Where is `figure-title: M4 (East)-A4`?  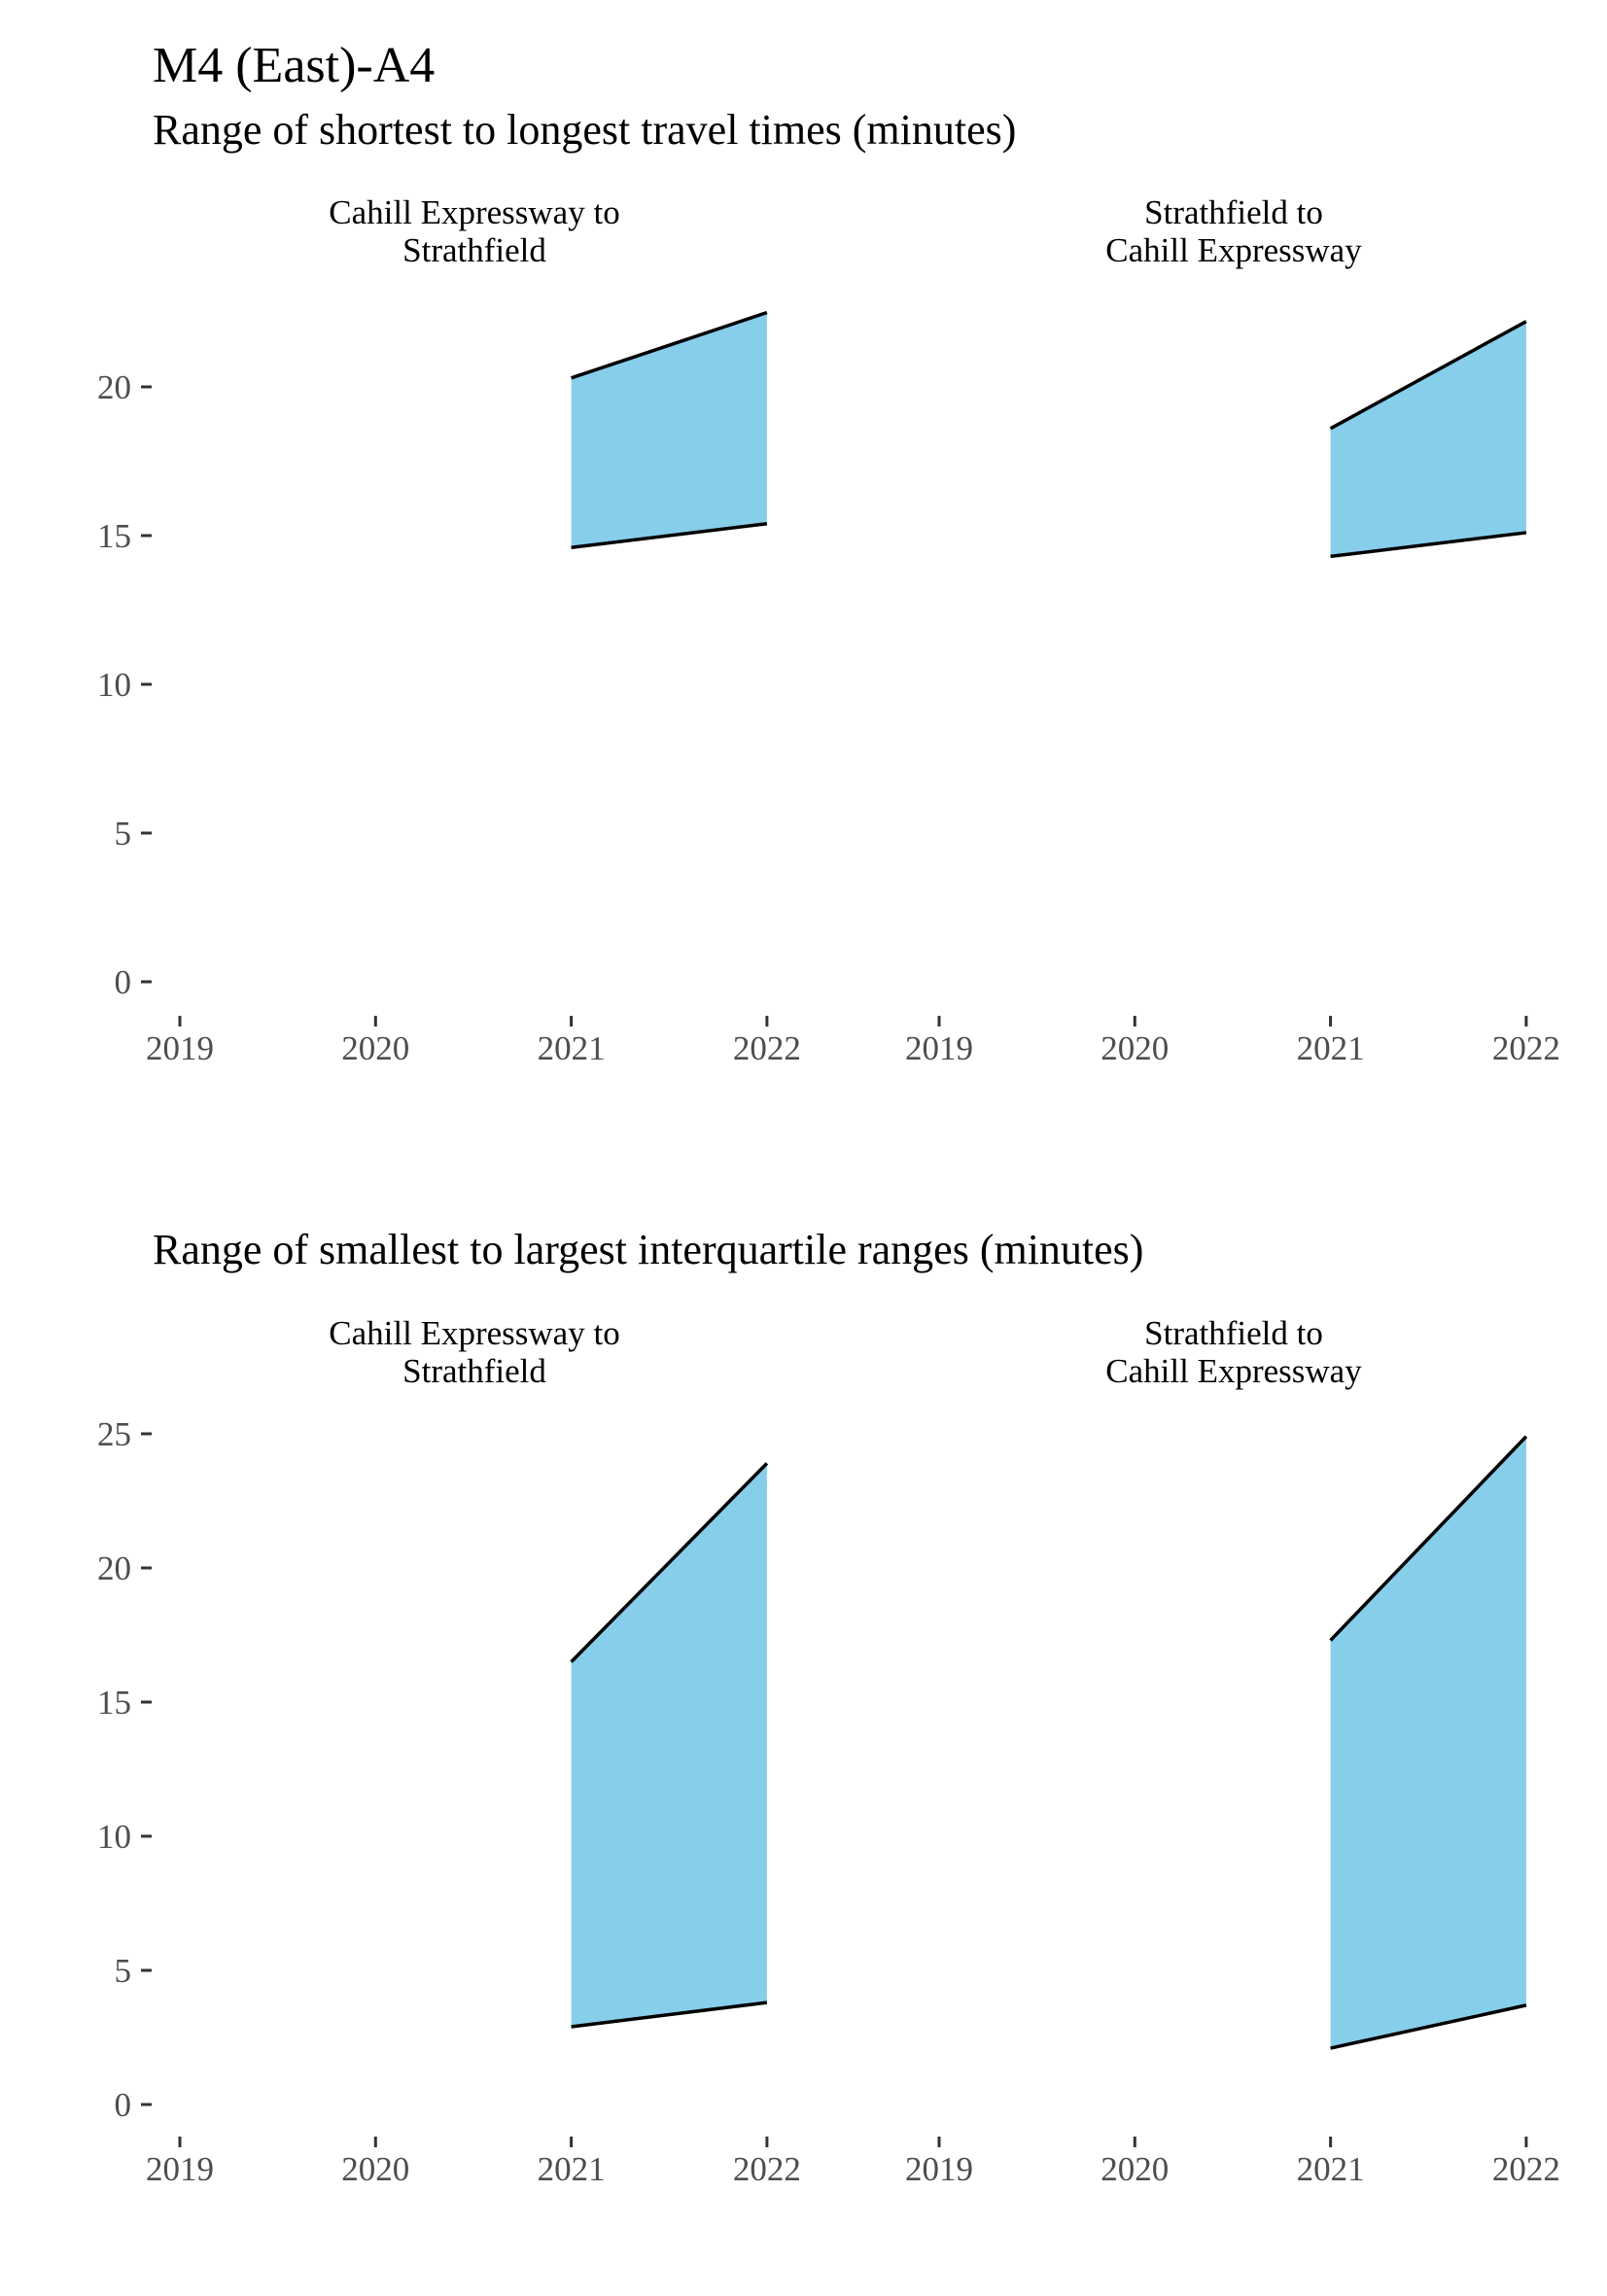
figure-title: M4 (East)-A4 is located at coordinates (294, 65).